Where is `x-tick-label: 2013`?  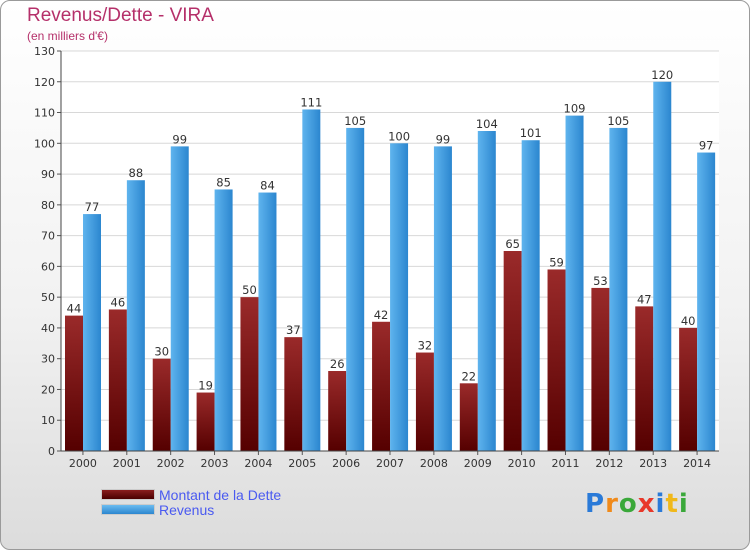 x-tick-label: 2013 is located at coordinates (653, 463).